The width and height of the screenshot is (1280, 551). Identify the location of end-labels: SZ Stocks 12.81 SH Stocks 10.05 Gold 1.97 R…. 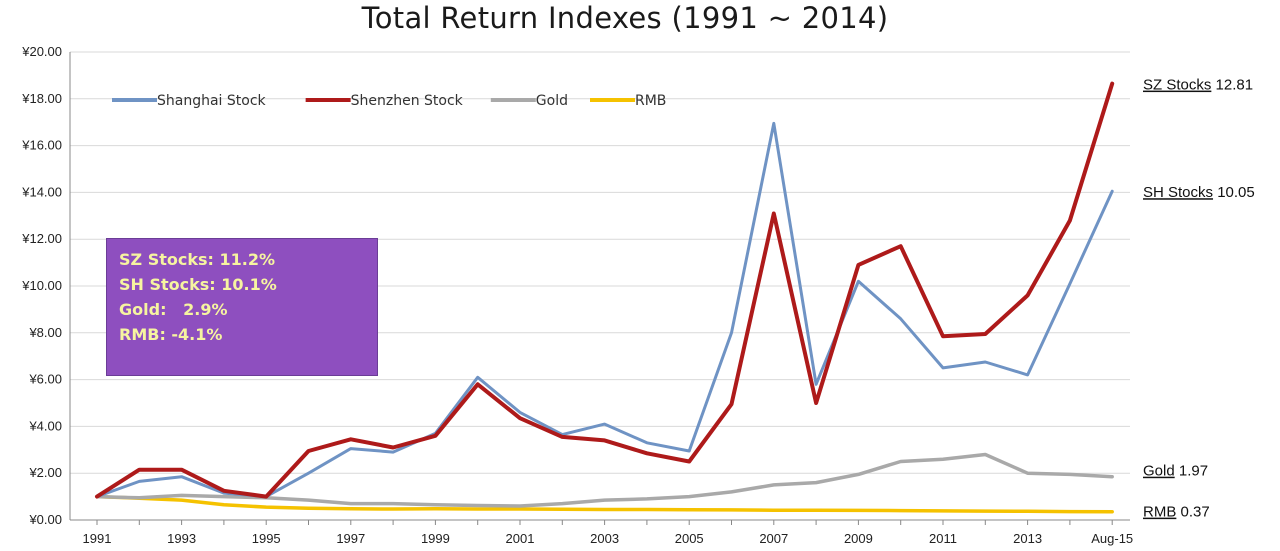
(1199, 299).